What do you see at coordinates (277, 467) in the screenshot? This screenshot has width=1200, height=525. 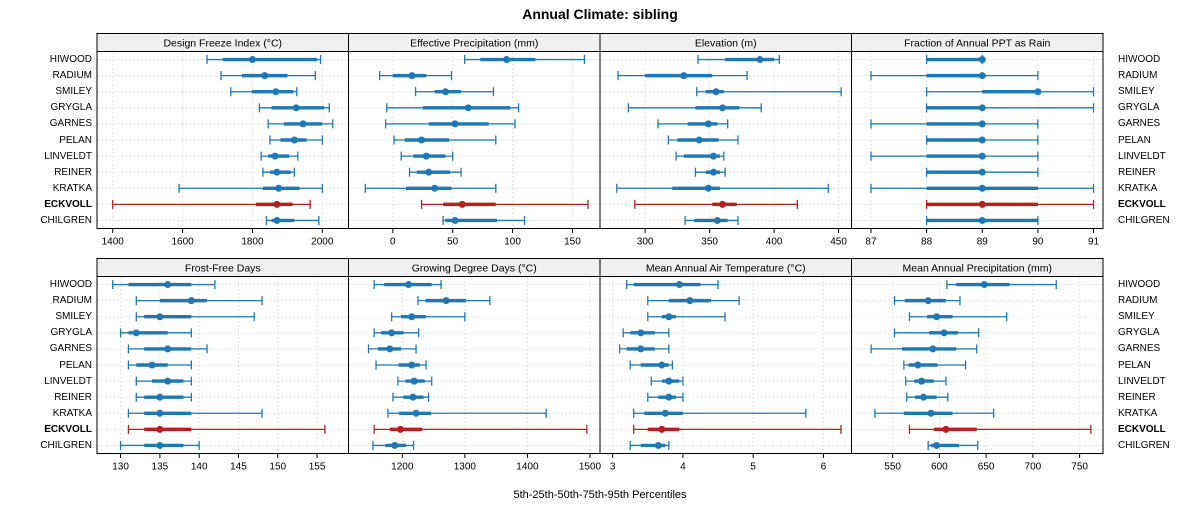 I see `tick-label: 150` at bounding box center [277, 467].